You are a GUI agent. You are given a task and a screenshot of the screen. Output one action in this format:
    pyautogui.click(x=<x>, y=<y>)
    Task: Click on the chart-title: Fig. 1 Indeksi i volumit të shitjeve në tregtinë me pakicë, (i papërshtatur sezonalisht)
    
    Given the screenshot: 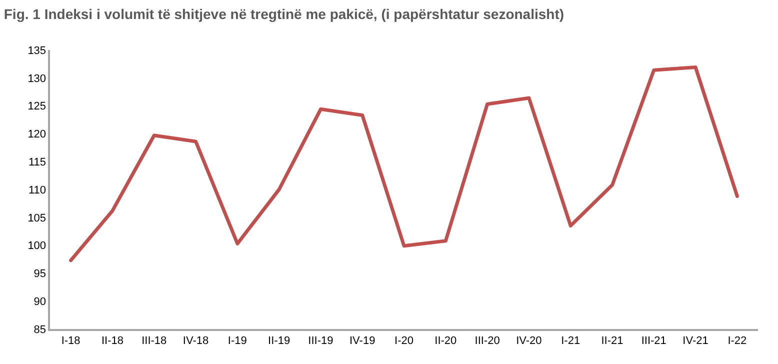 What is the action you would take?
    pyautogui.click(x=284, y=14)
    